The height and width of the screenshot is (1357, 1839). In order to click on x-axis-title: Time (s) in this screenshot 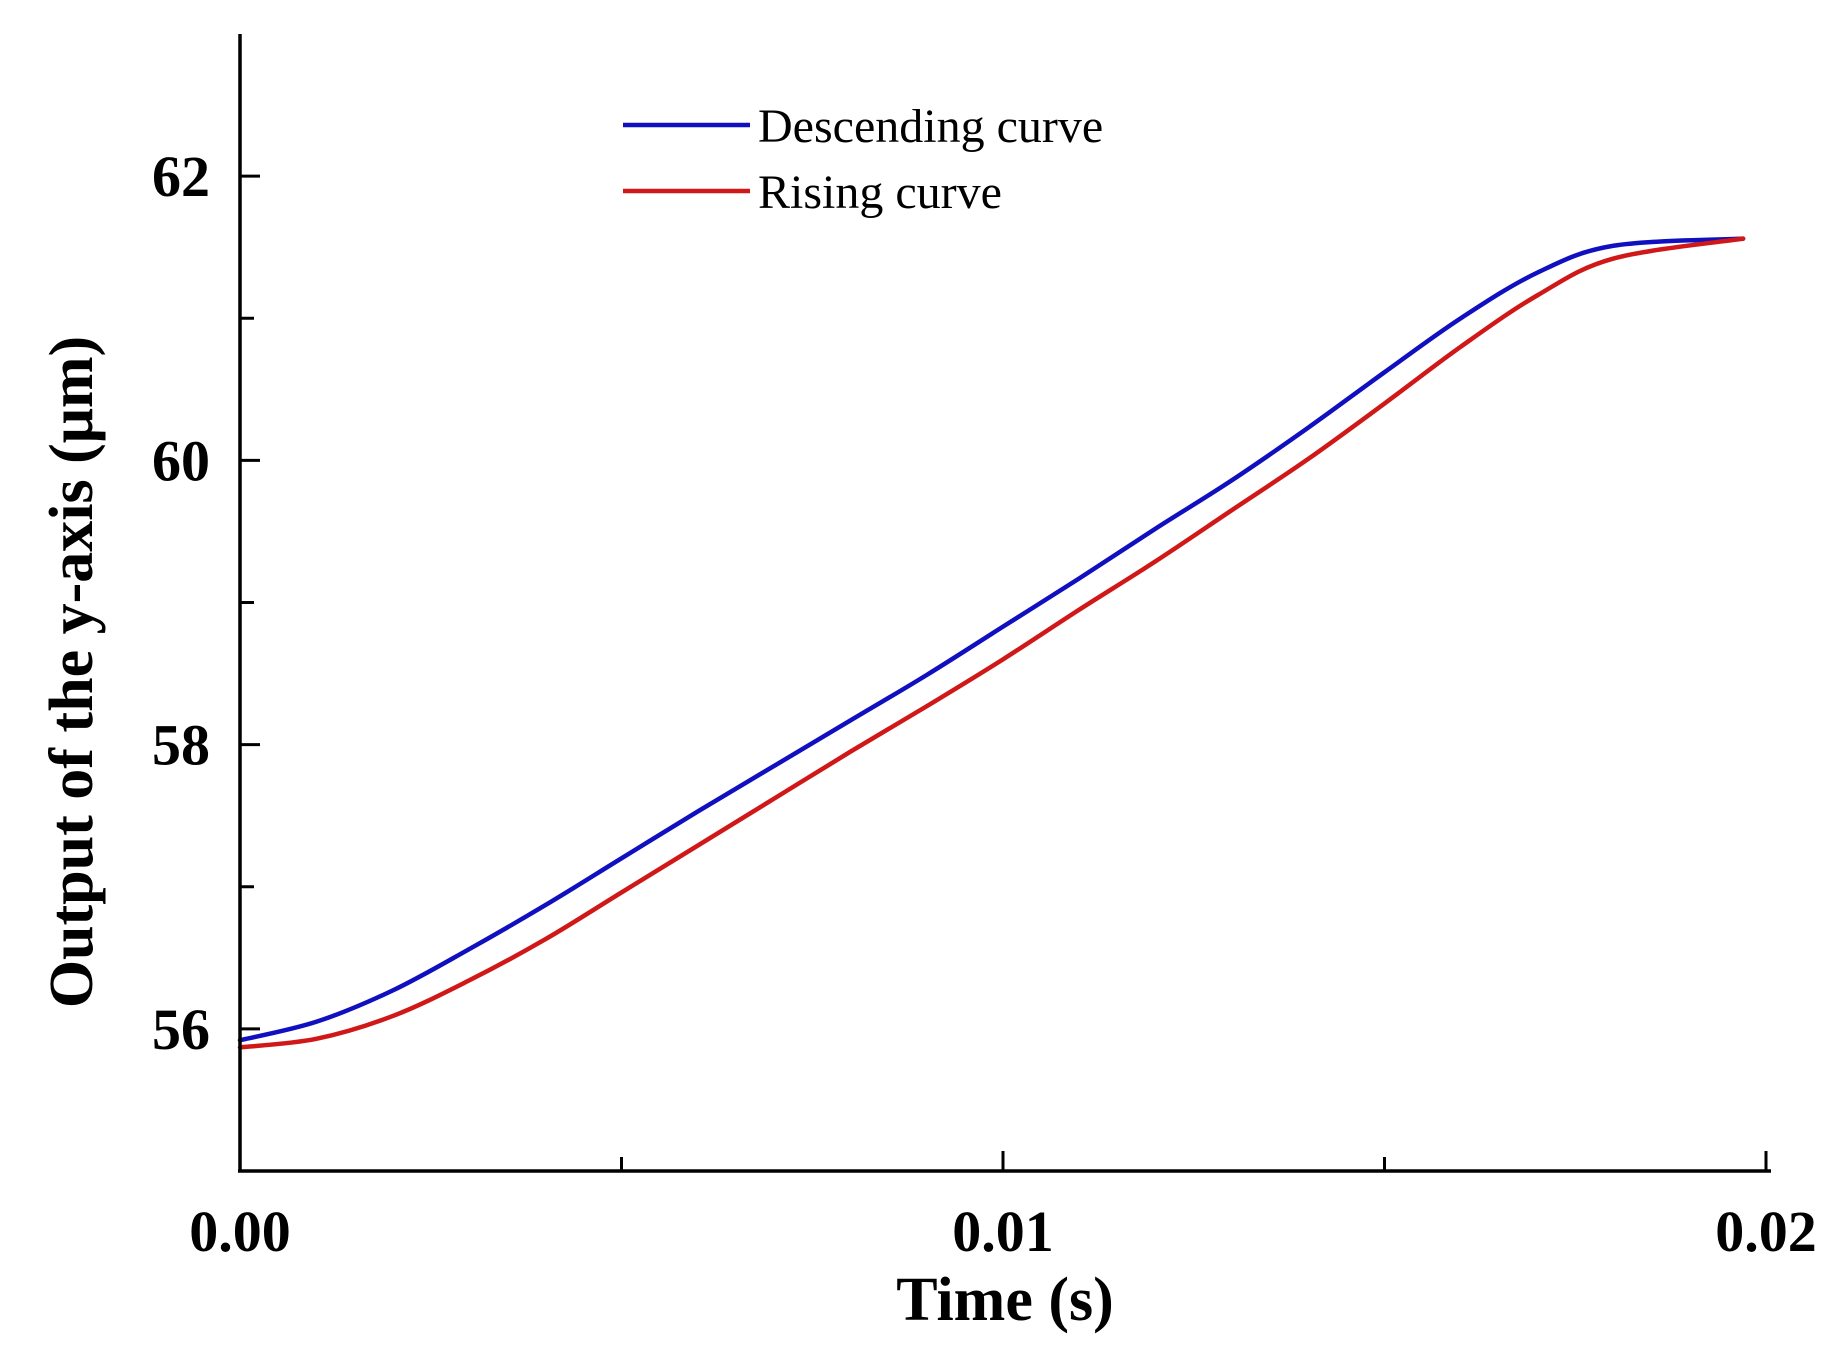, I will do `click(1005, 1300)`.